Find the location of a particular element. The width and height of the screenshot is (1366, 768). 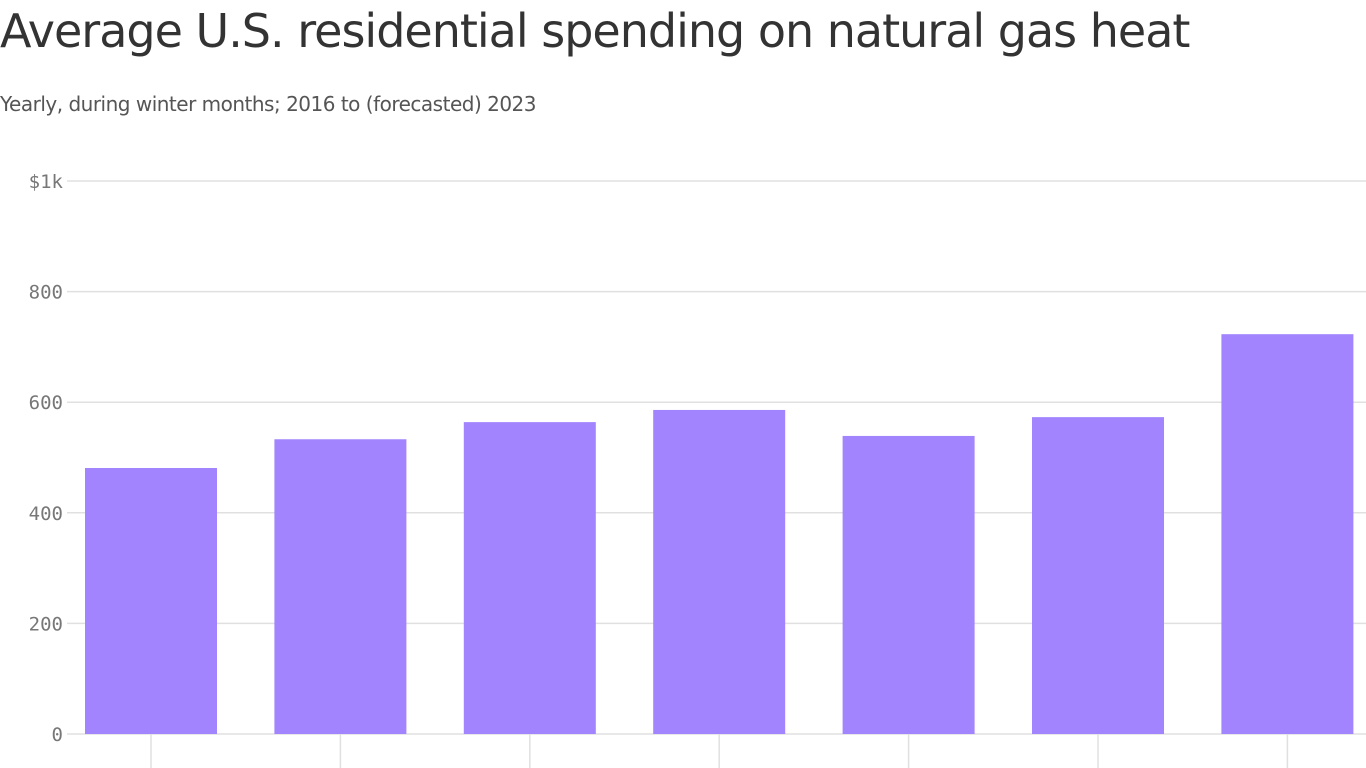

y-tick-label: 400 is located at coordinates (46, 514).